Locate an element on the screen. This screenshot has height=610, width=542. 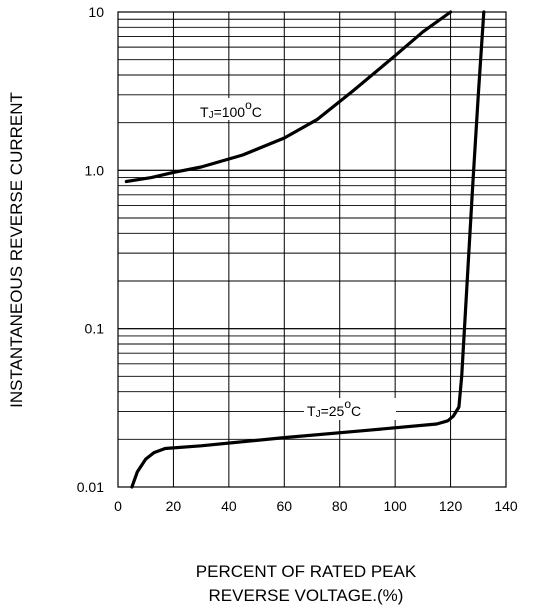
annotation-25c-bg is located at coordinates (350, 409).